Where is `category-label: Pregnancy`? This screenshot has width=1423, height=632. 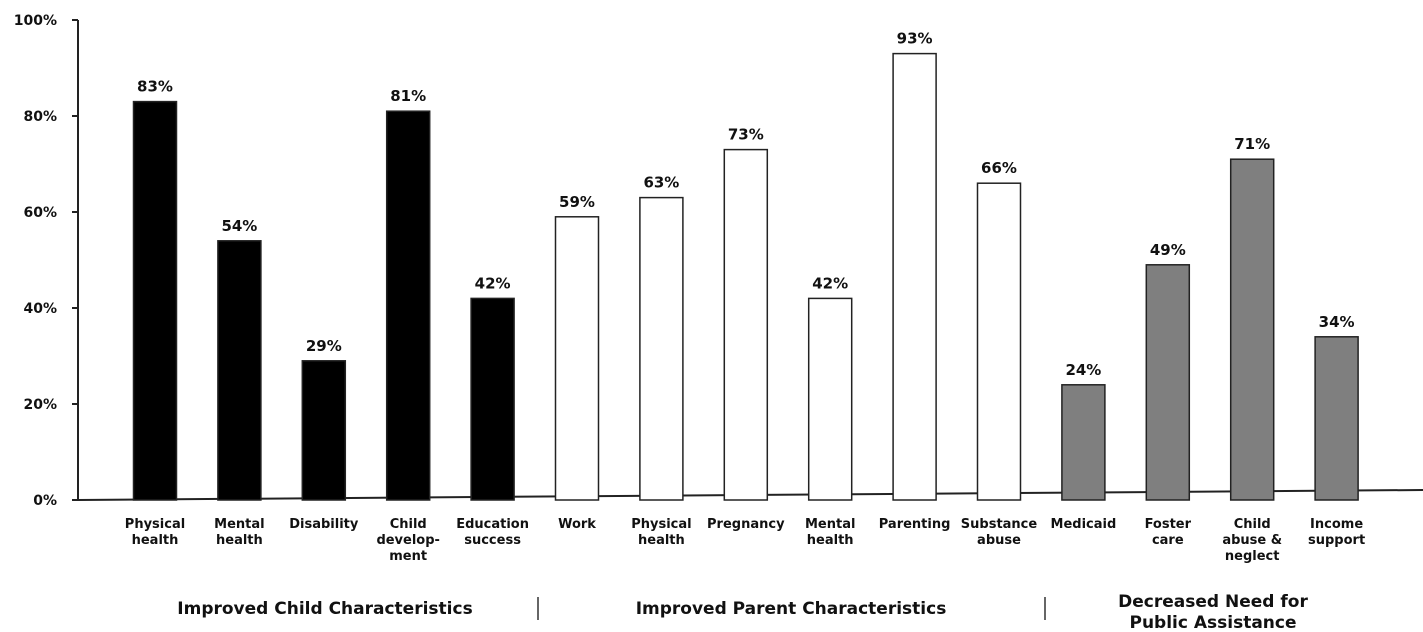
category-label: Pregnancy is located at coordinates (746, 524).